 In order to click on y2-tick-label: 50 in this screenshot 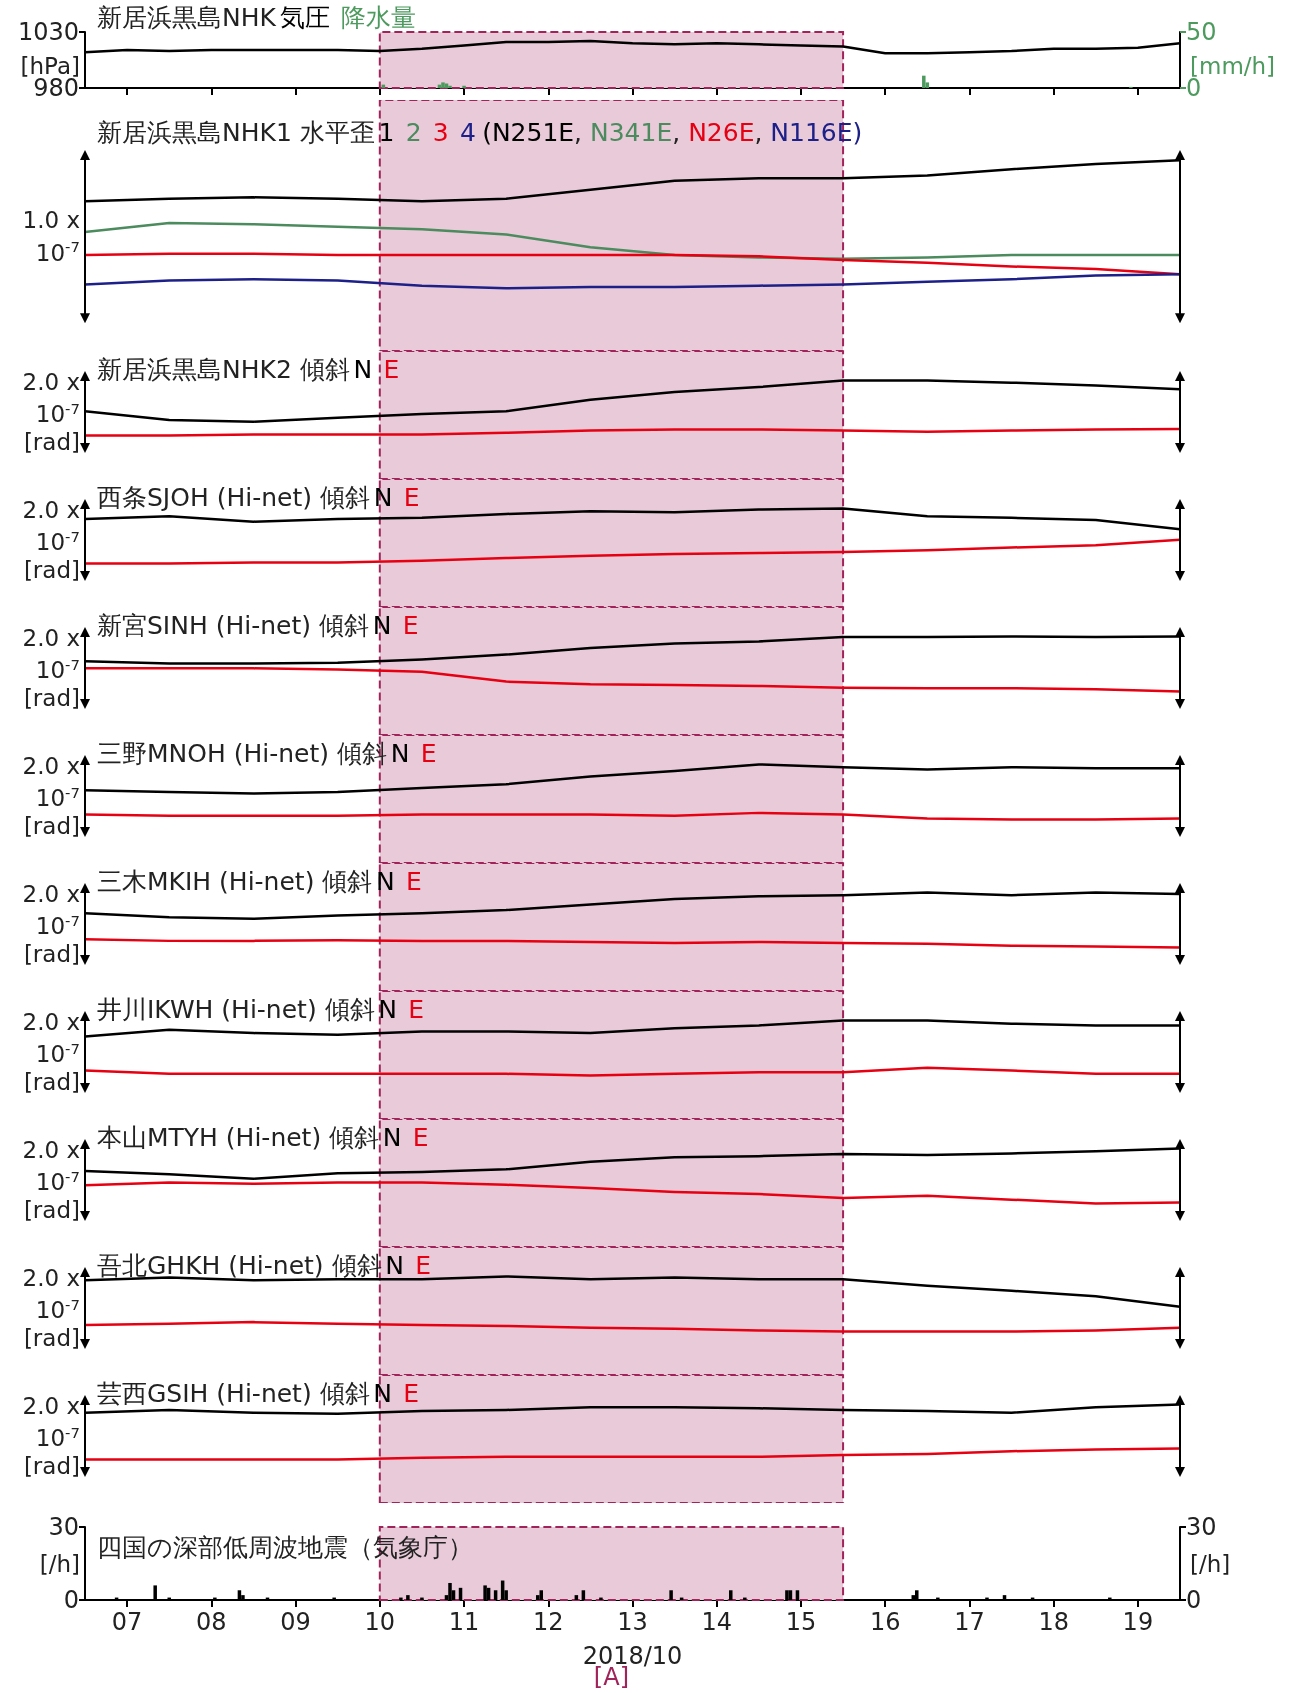, I will do `click(1201, 32)`.